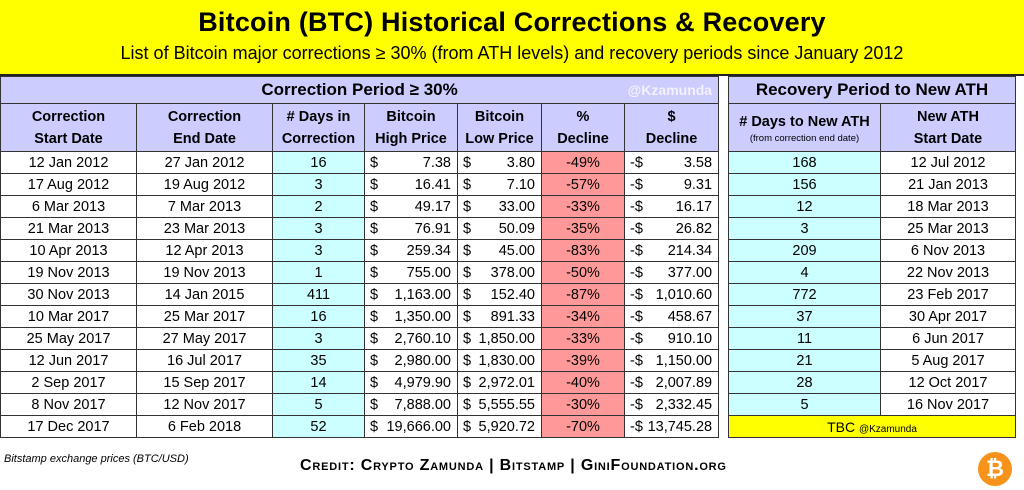 Image resolution: width=1024 pixels, height=490 pixels. I want to click on cell-days: 52, so click(318, 426).